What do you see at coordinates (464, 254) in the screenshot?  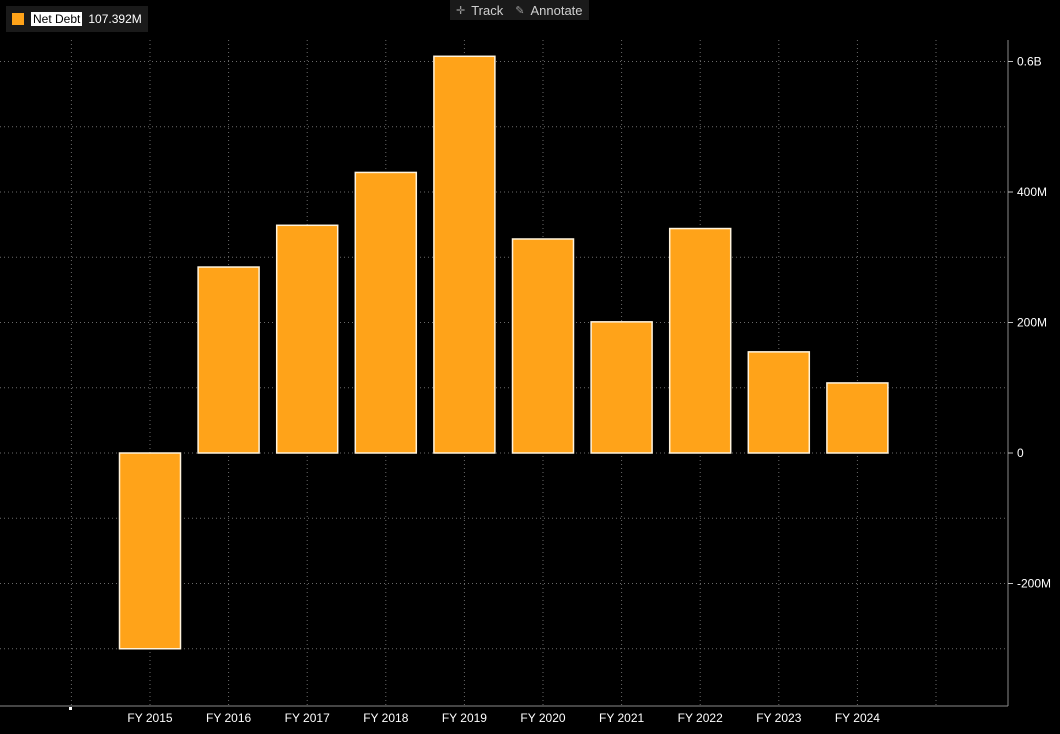 I see `bar-fy-2019` at bounding box center [464, 254].